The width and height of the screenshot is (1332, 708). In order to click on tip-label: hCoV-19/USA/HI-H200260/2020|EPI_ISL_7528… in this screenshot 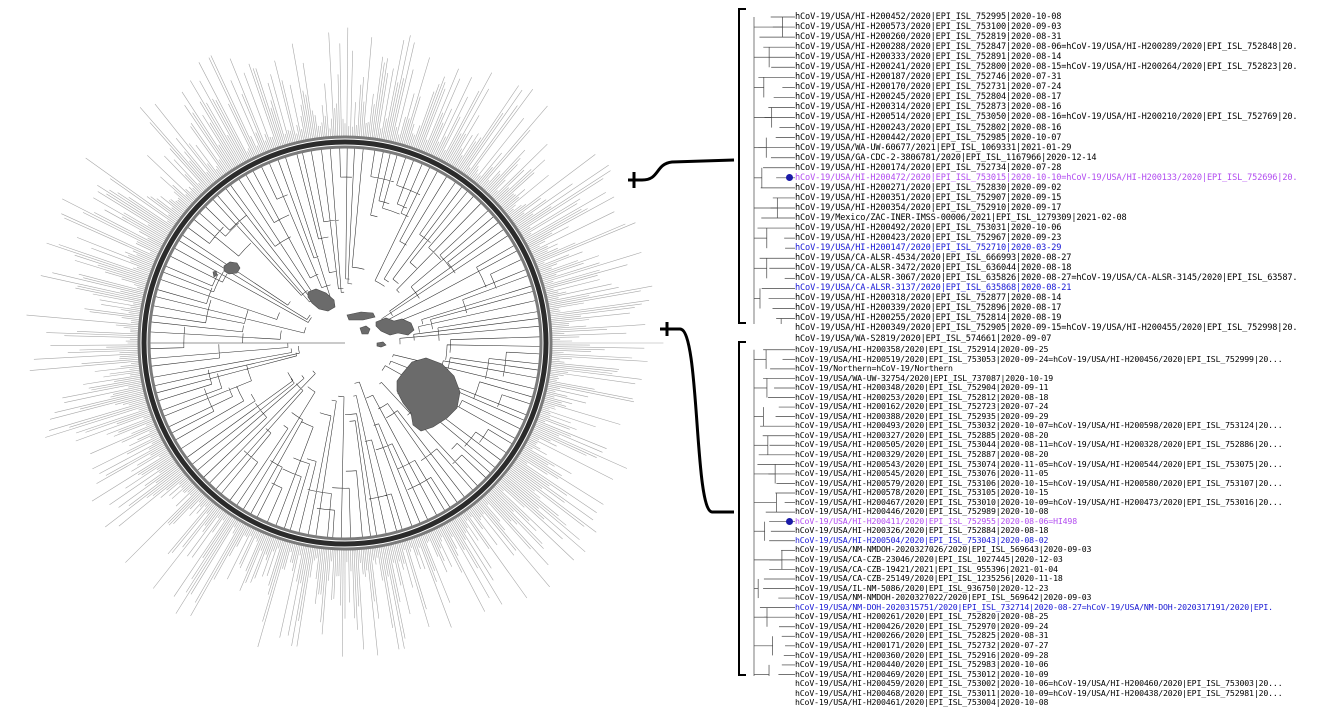, I will do `click(928, 37)`.